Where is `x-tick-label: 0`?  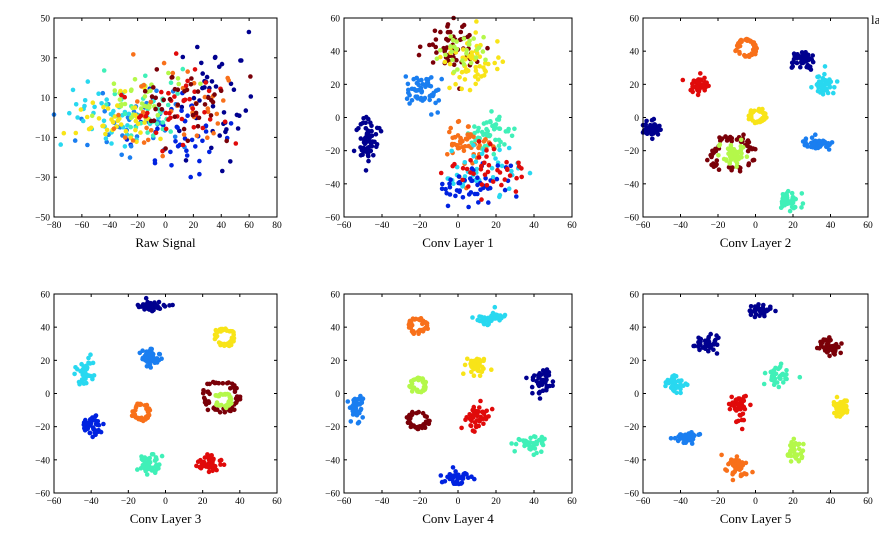 x-tick-label: 0 is located at coordinates (458, 502).